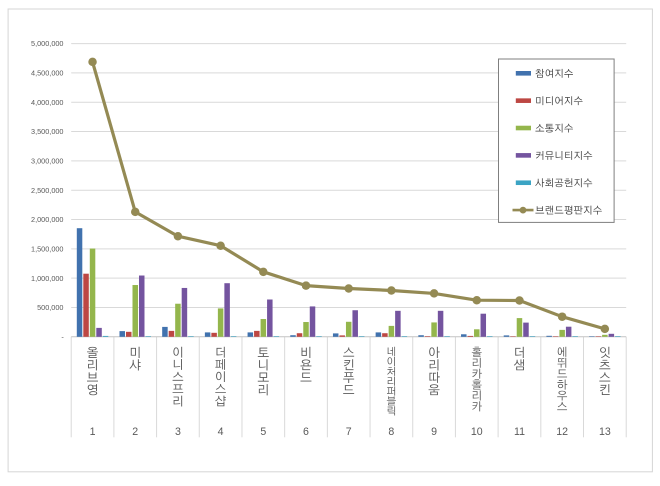  What do you see at coordinates (47, 73) in the screenshot?
I see `svg-text: 4,500,000` at bounding box center [47, 73].